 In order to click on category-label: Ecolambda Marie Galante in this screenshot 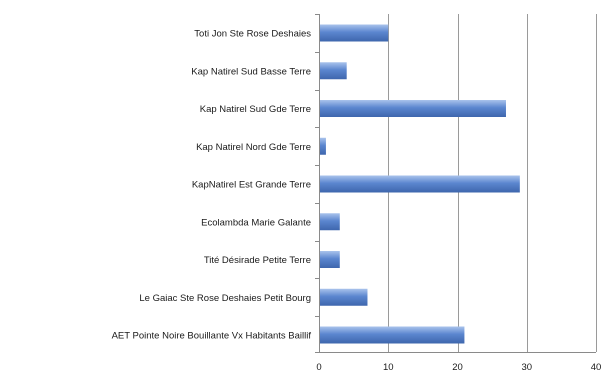, I will do `click(256, 222)`.